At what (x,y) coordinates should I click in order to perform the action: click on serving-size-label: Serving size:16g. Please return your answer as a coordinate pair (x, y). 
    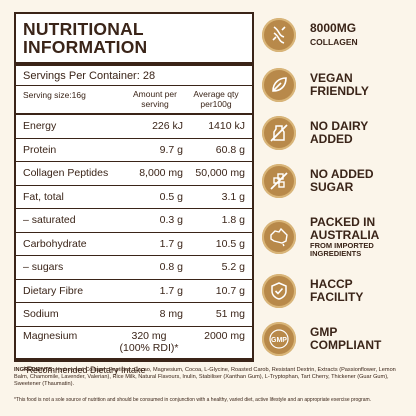
    Looking at the image, I should click on (54, 95).